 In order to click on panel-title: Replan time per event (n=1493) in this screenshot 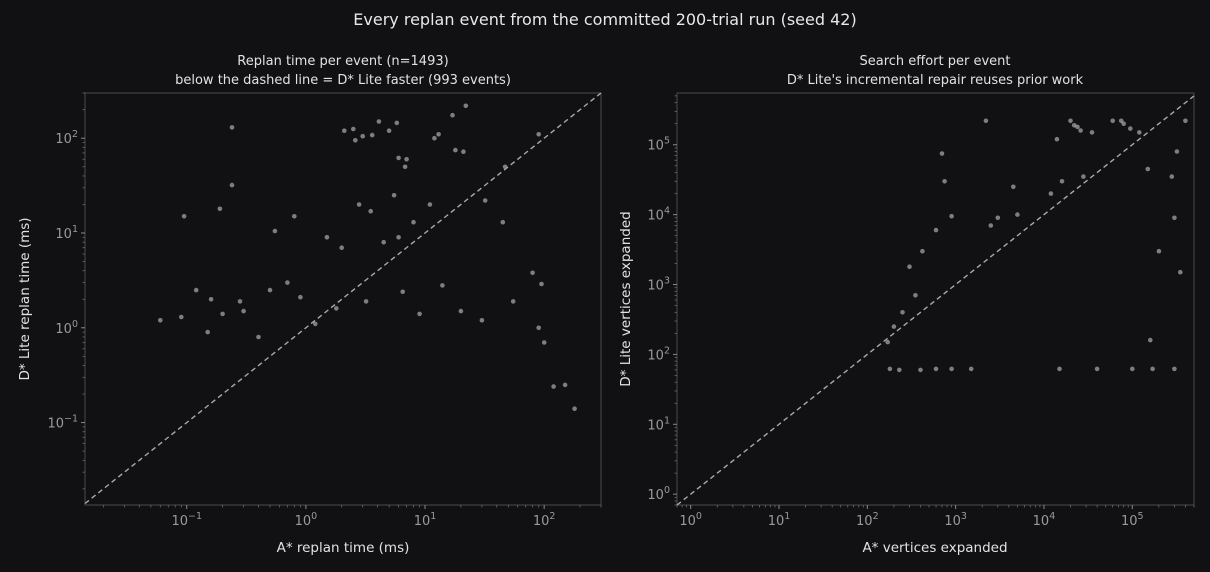, I will do `click(342, 61)`.